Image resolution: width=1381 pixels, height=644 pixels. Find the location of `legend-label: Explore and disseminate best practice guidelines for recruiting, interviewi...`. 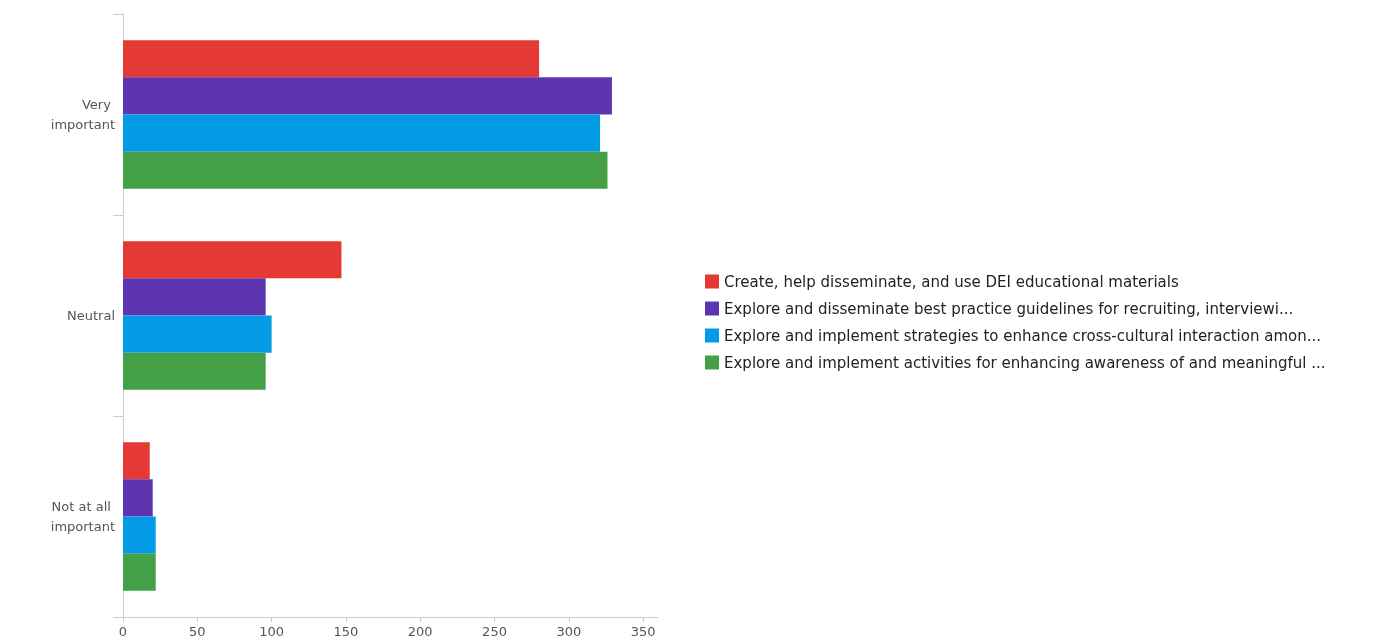

legend-label: Explore and disseminate best practice guidelines for recruiting, interviewi... is located at coordinates (1009, 308).